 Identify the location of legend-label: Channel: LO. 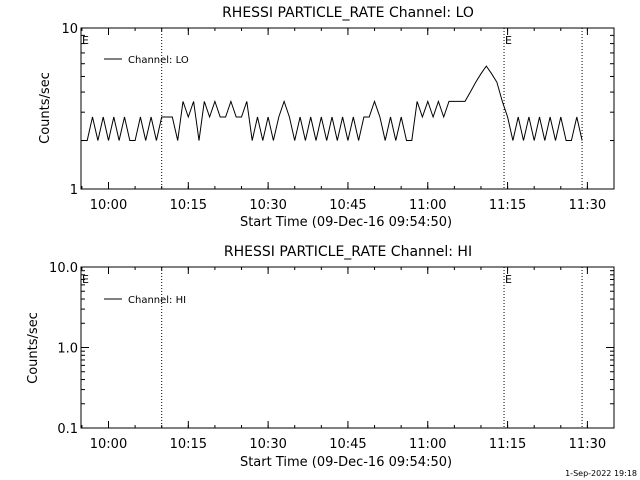
(158, 60).